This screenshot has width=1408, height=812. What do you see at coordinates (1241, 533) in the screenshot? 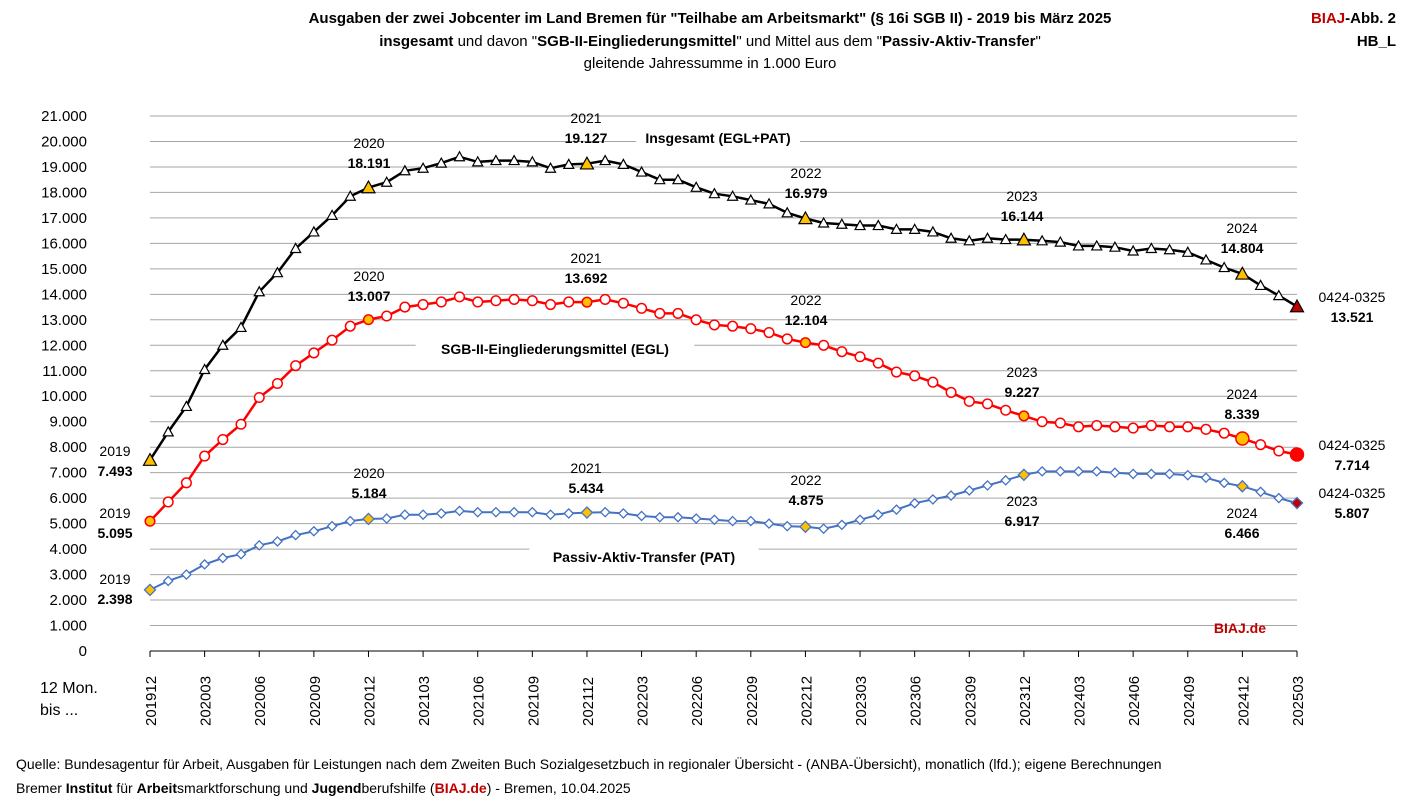
I see `annotation-value: 6.466` at bounding box center [1241, 533].